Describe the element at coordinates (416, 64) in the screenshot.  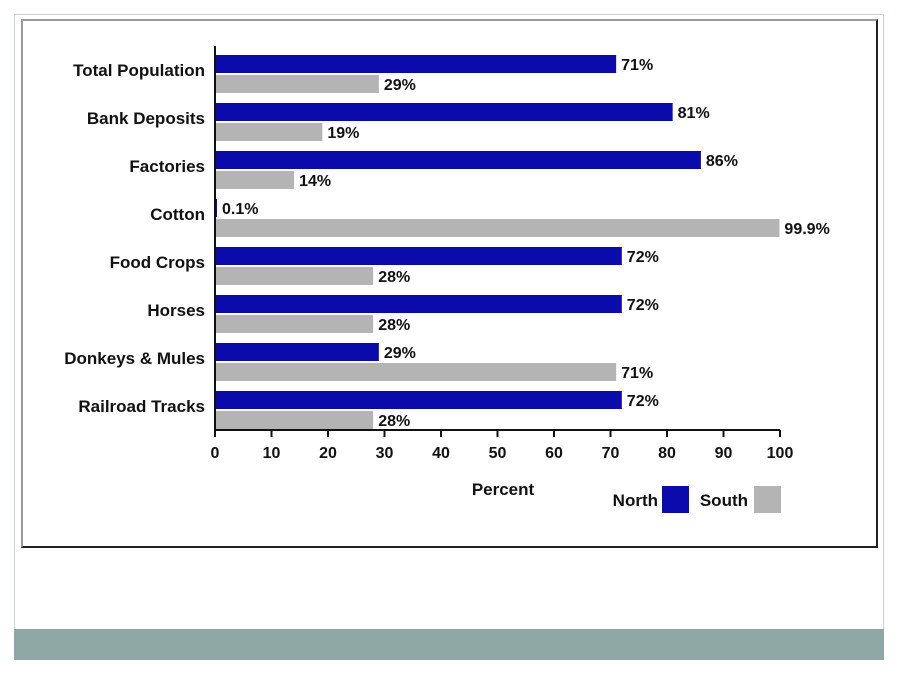
I see `bar-north-total-population` at that location.